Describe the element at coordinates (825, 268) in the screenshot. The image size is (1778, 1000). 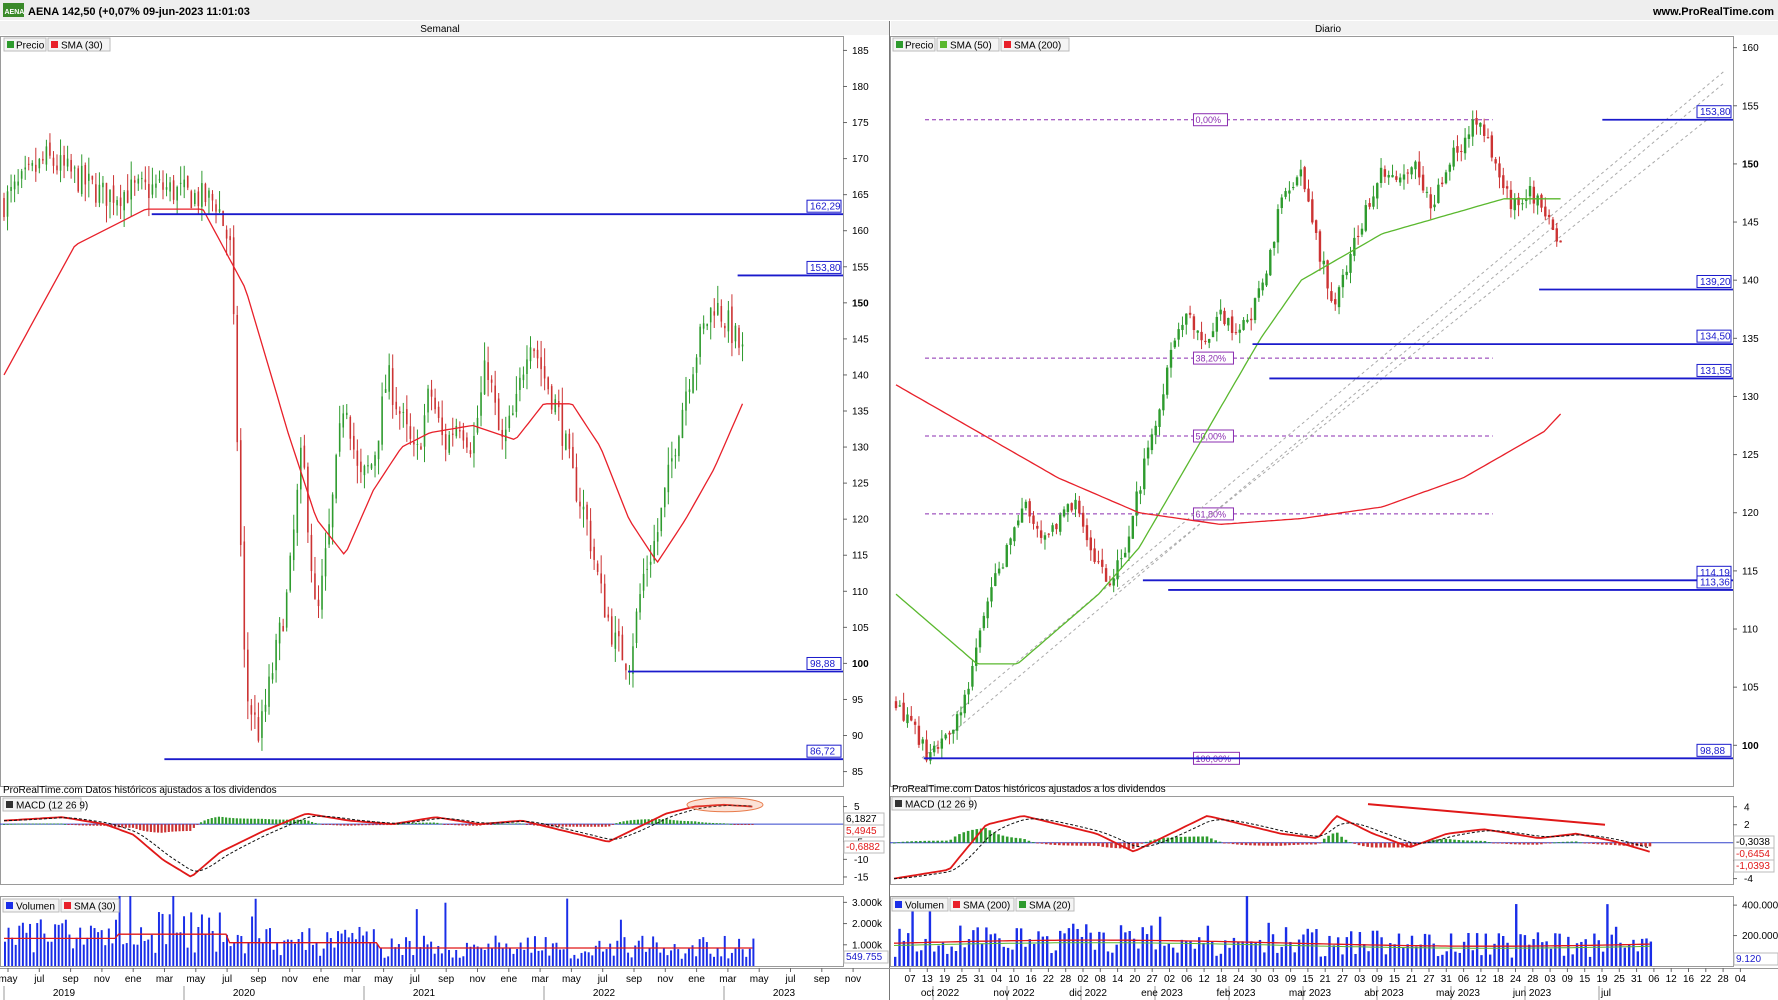
I see `level-label: 153,80` at that location.